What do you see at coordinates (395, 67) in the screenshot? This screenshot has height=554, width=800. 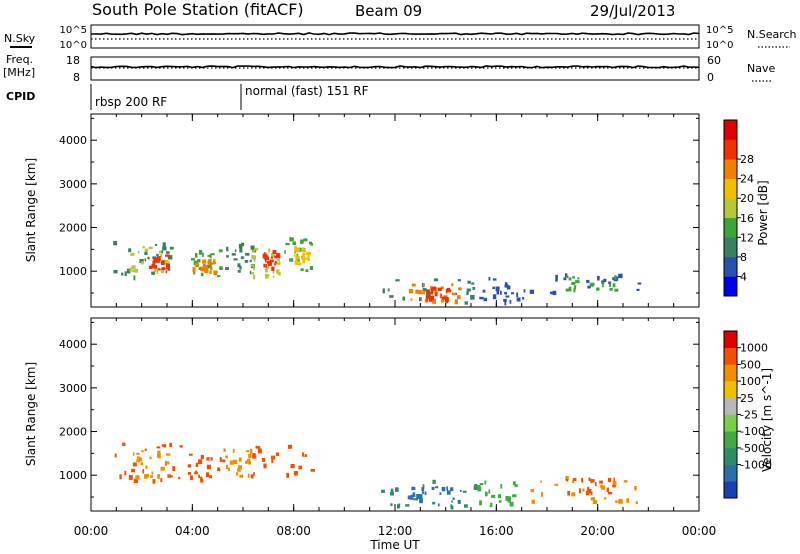 I see `frequency-line` at bounding box center [395, 67].